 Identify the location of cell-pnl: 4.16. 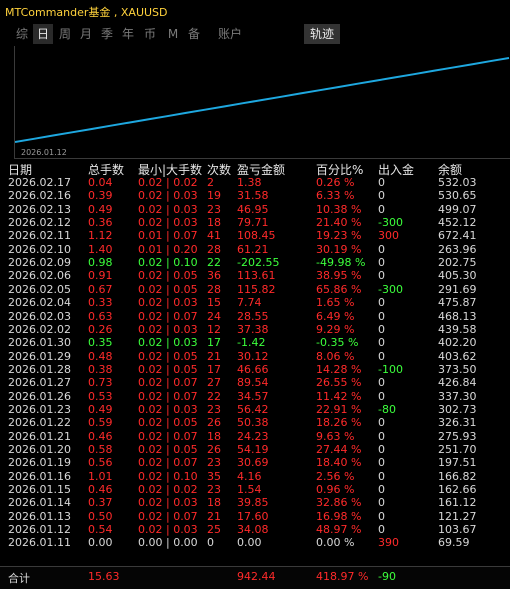
(249, 476).